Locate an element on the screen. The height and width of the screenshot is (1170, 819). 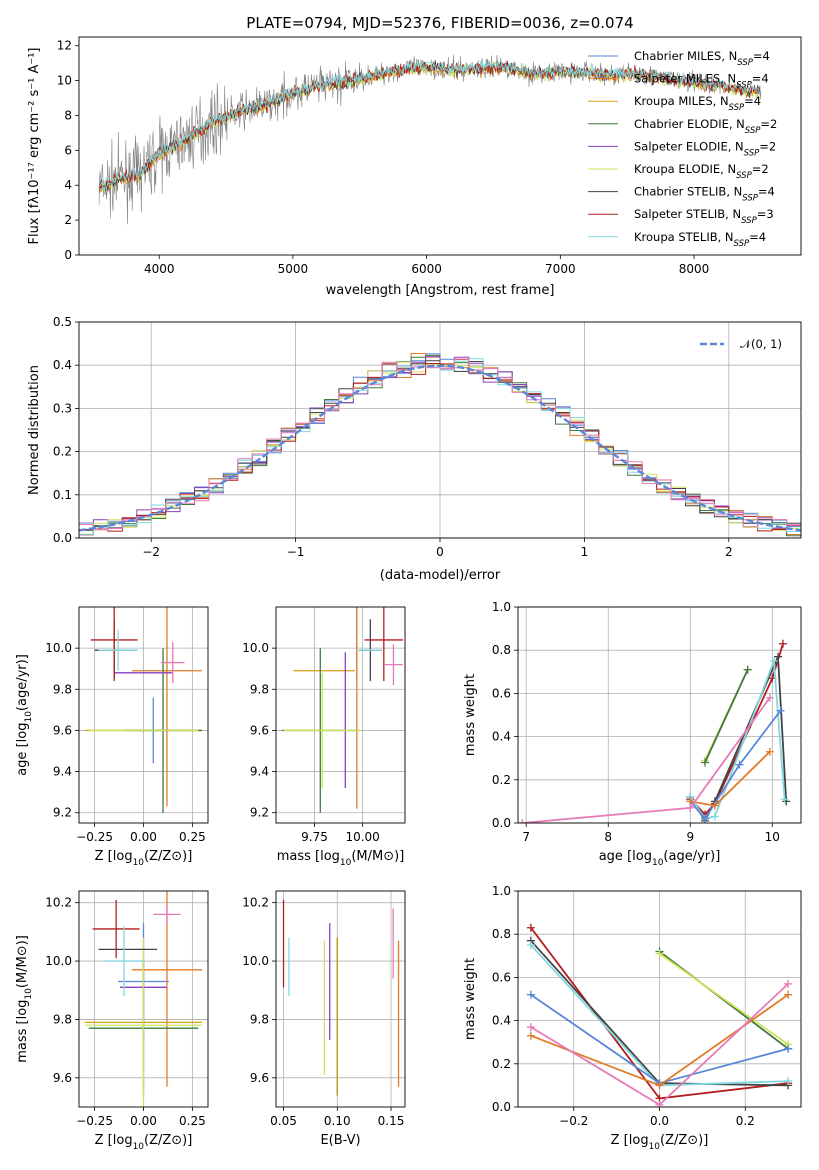
axes-weight_vs_age: 7 8 9 10 0.0 0.2 0.4 0.6 0.8 1.0 is located at coordinates (647, 722).